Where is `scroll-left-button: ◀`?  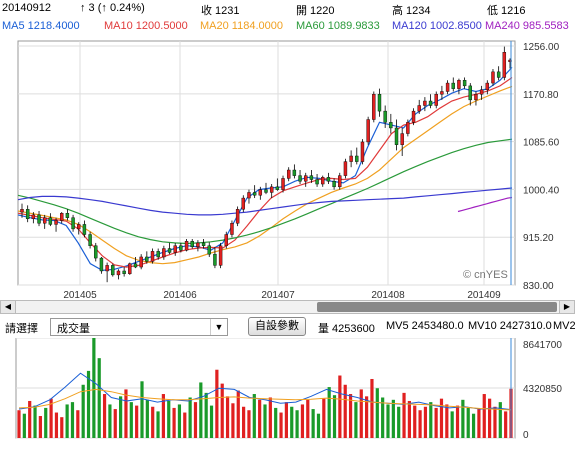
scroll-left-button: ◀ is located at coordinates (8, 307).